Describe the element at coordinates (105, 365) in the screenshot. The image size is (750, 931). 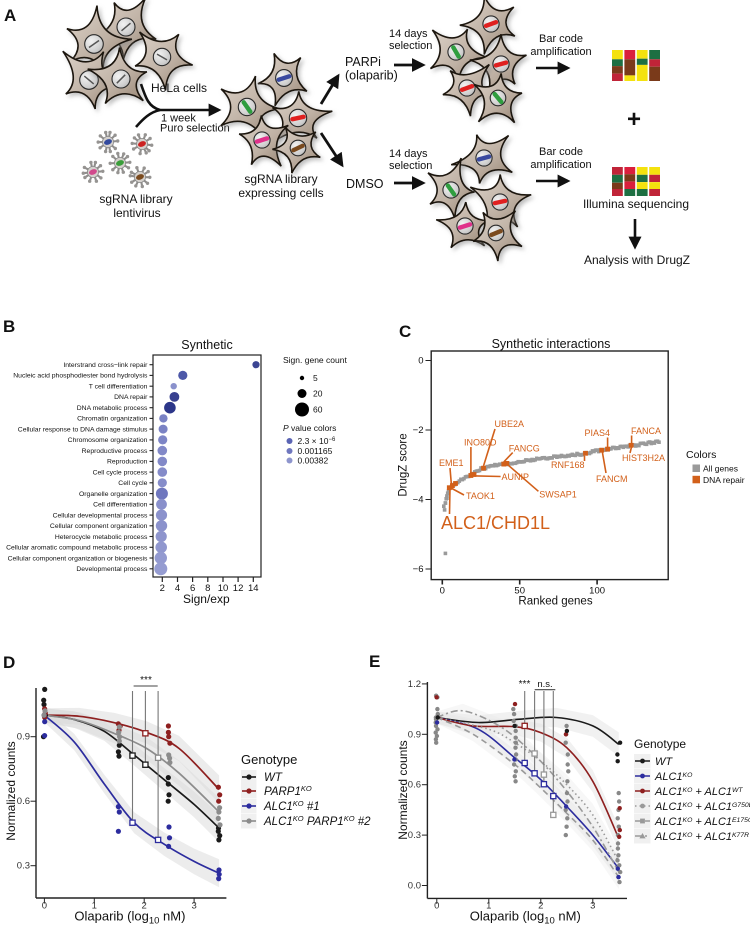
I see `svg-text: Interstrand cross−link repair` at that location.